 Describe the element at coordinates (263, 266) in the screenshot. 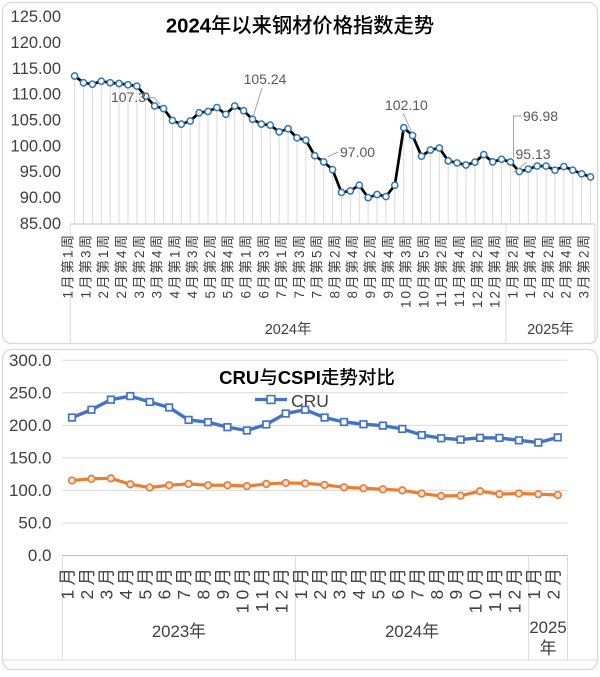

I see `svg-text: 6月第3周` at that location.